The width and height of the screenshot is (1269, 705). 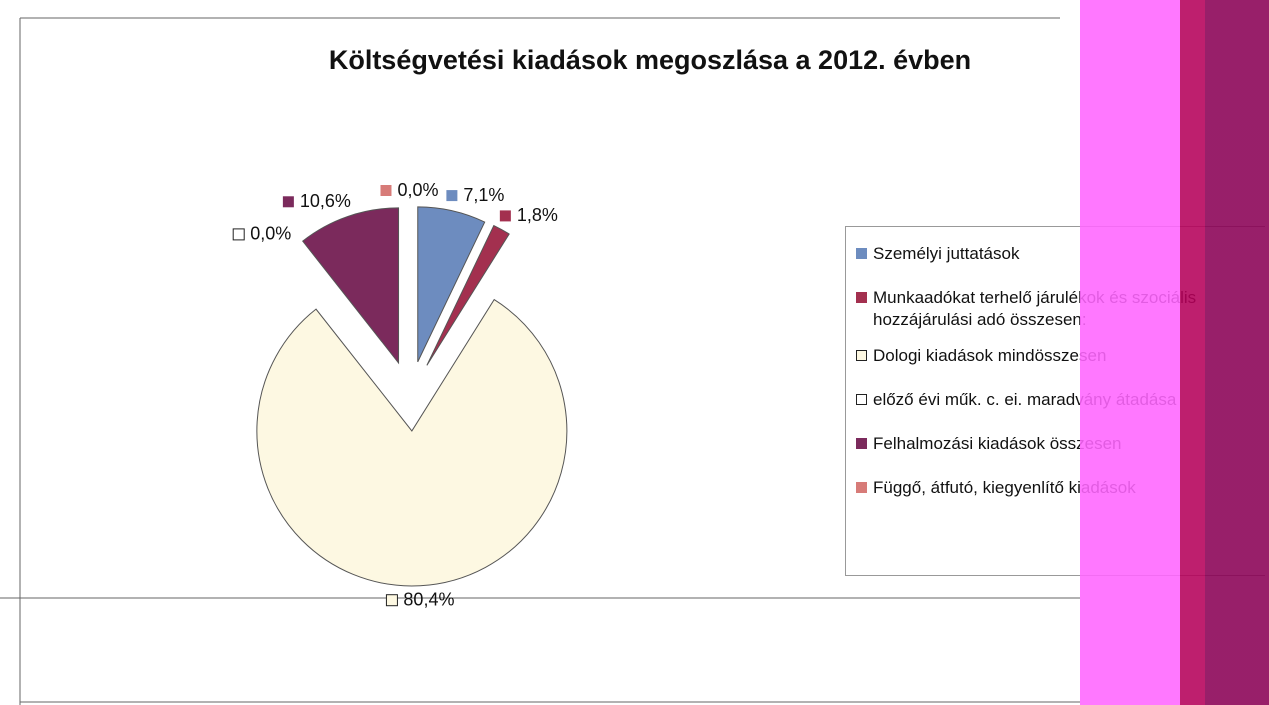 What do you see at coordinates (1004, 487) in the screenshot?
I see `legend-label: Függő, átfutó, kiegyenlítő kiadások` at bounding box center [1004, 487].